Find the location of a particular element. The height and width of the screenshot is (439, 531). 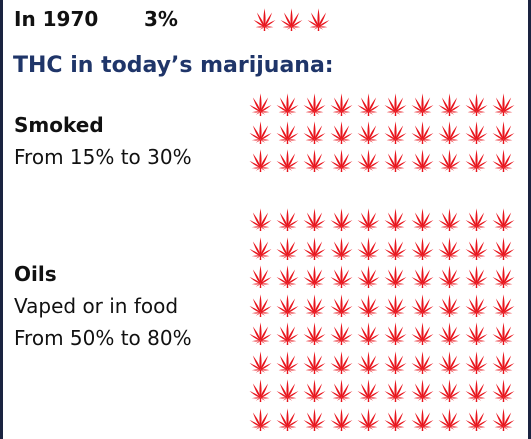

year-1970-label: In 1970 is located at coordinates (56, 19).